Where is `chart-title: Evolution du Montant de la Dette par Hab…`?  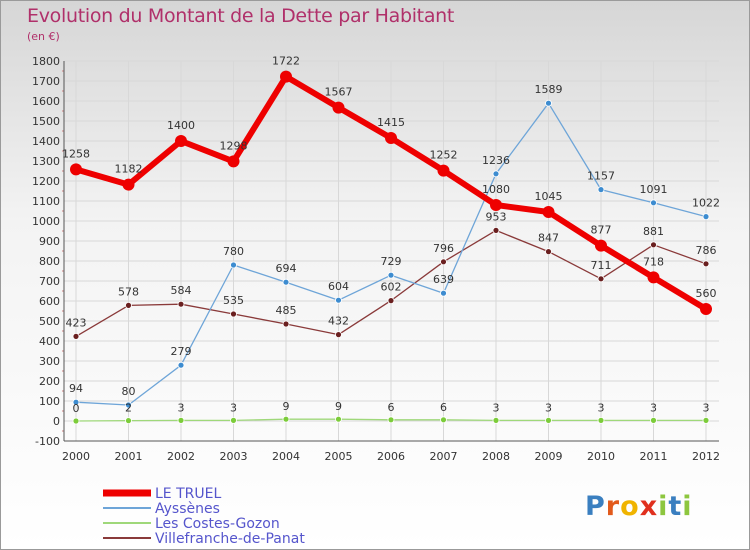
chart-title: Evolution du Montant de la Dette par Hab… is located at coordinates (241, 16).